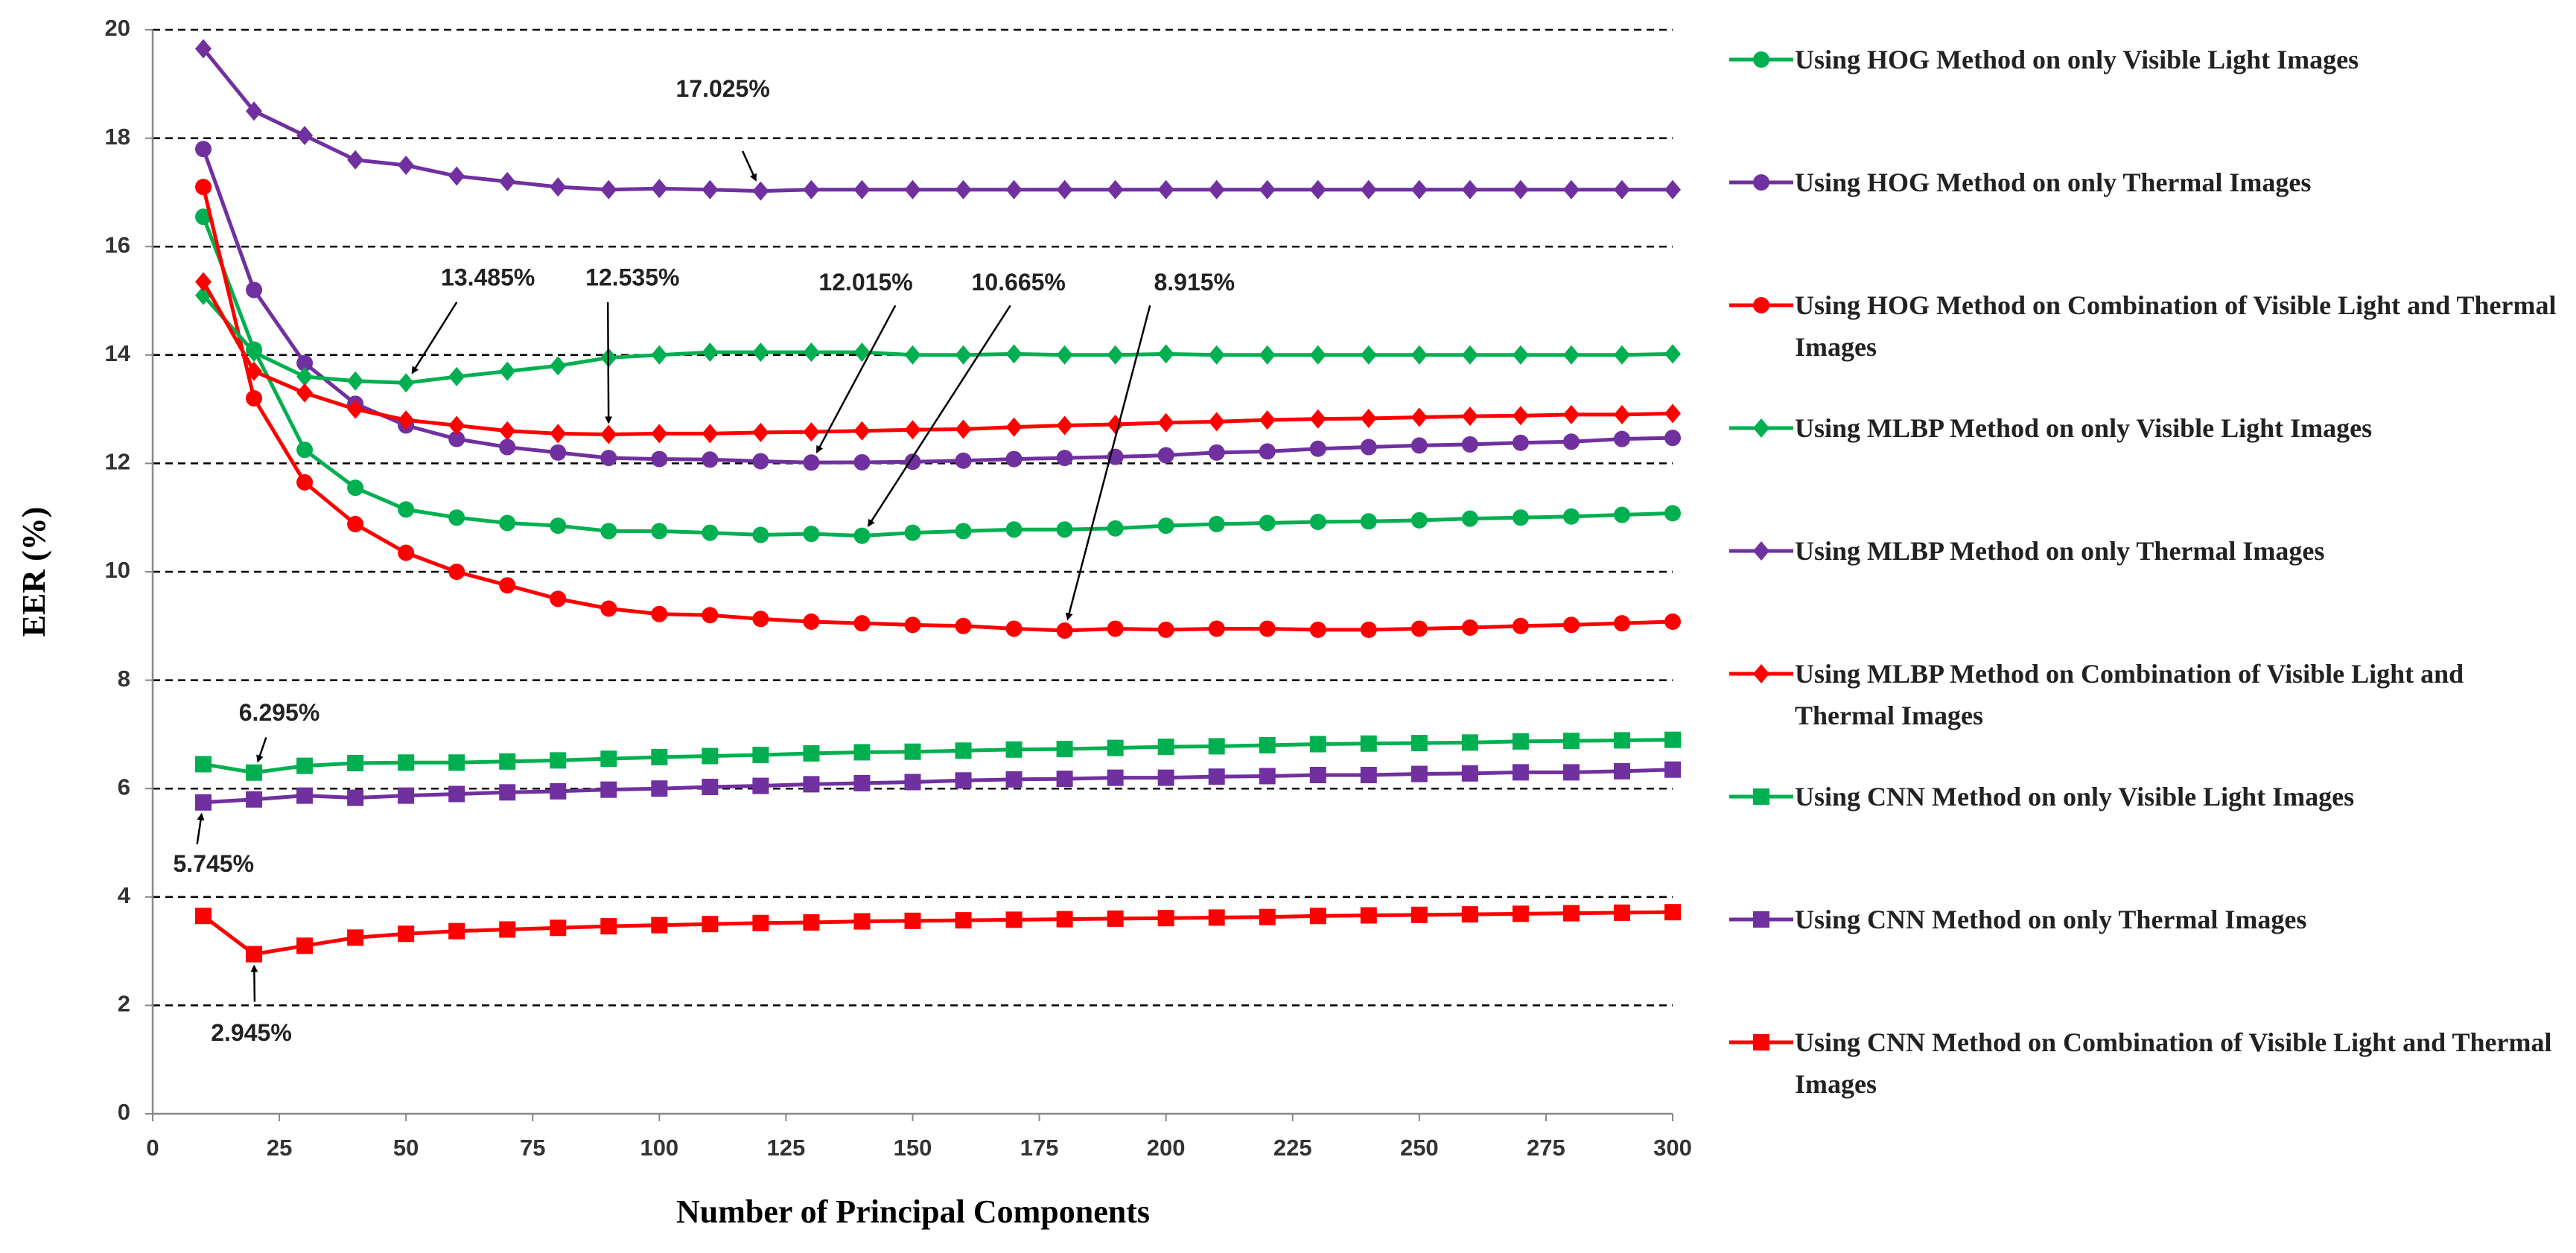  Describe the element at coordinates (1672, 1148) in the screenshot. I see `x-tick-label: 300` at that location.